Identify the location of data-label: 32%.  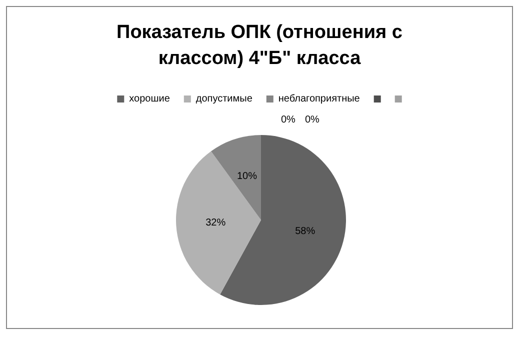
(216, 222).